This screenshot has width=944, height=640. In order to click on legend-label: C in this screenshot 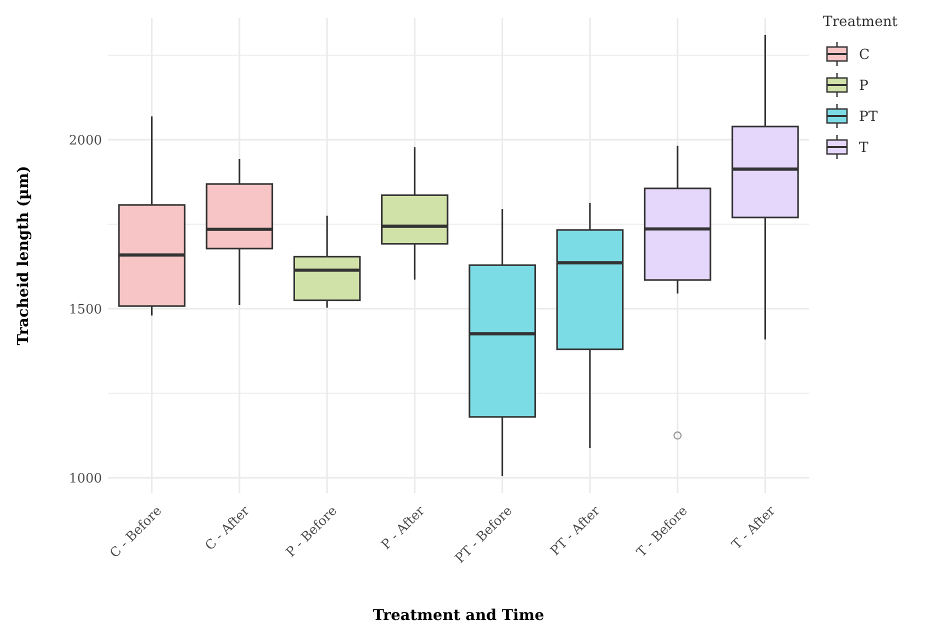, I will do `click(864, 54)`.